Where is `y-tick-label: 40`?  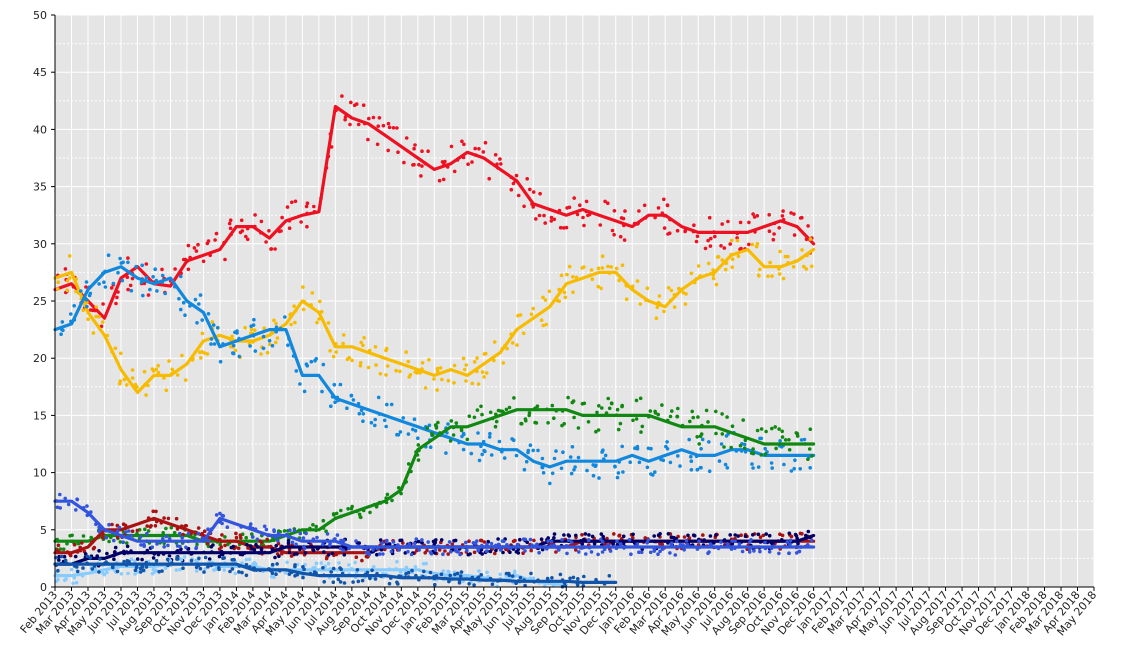 y-tick-label: 40 is located at coordinates (40, 129).